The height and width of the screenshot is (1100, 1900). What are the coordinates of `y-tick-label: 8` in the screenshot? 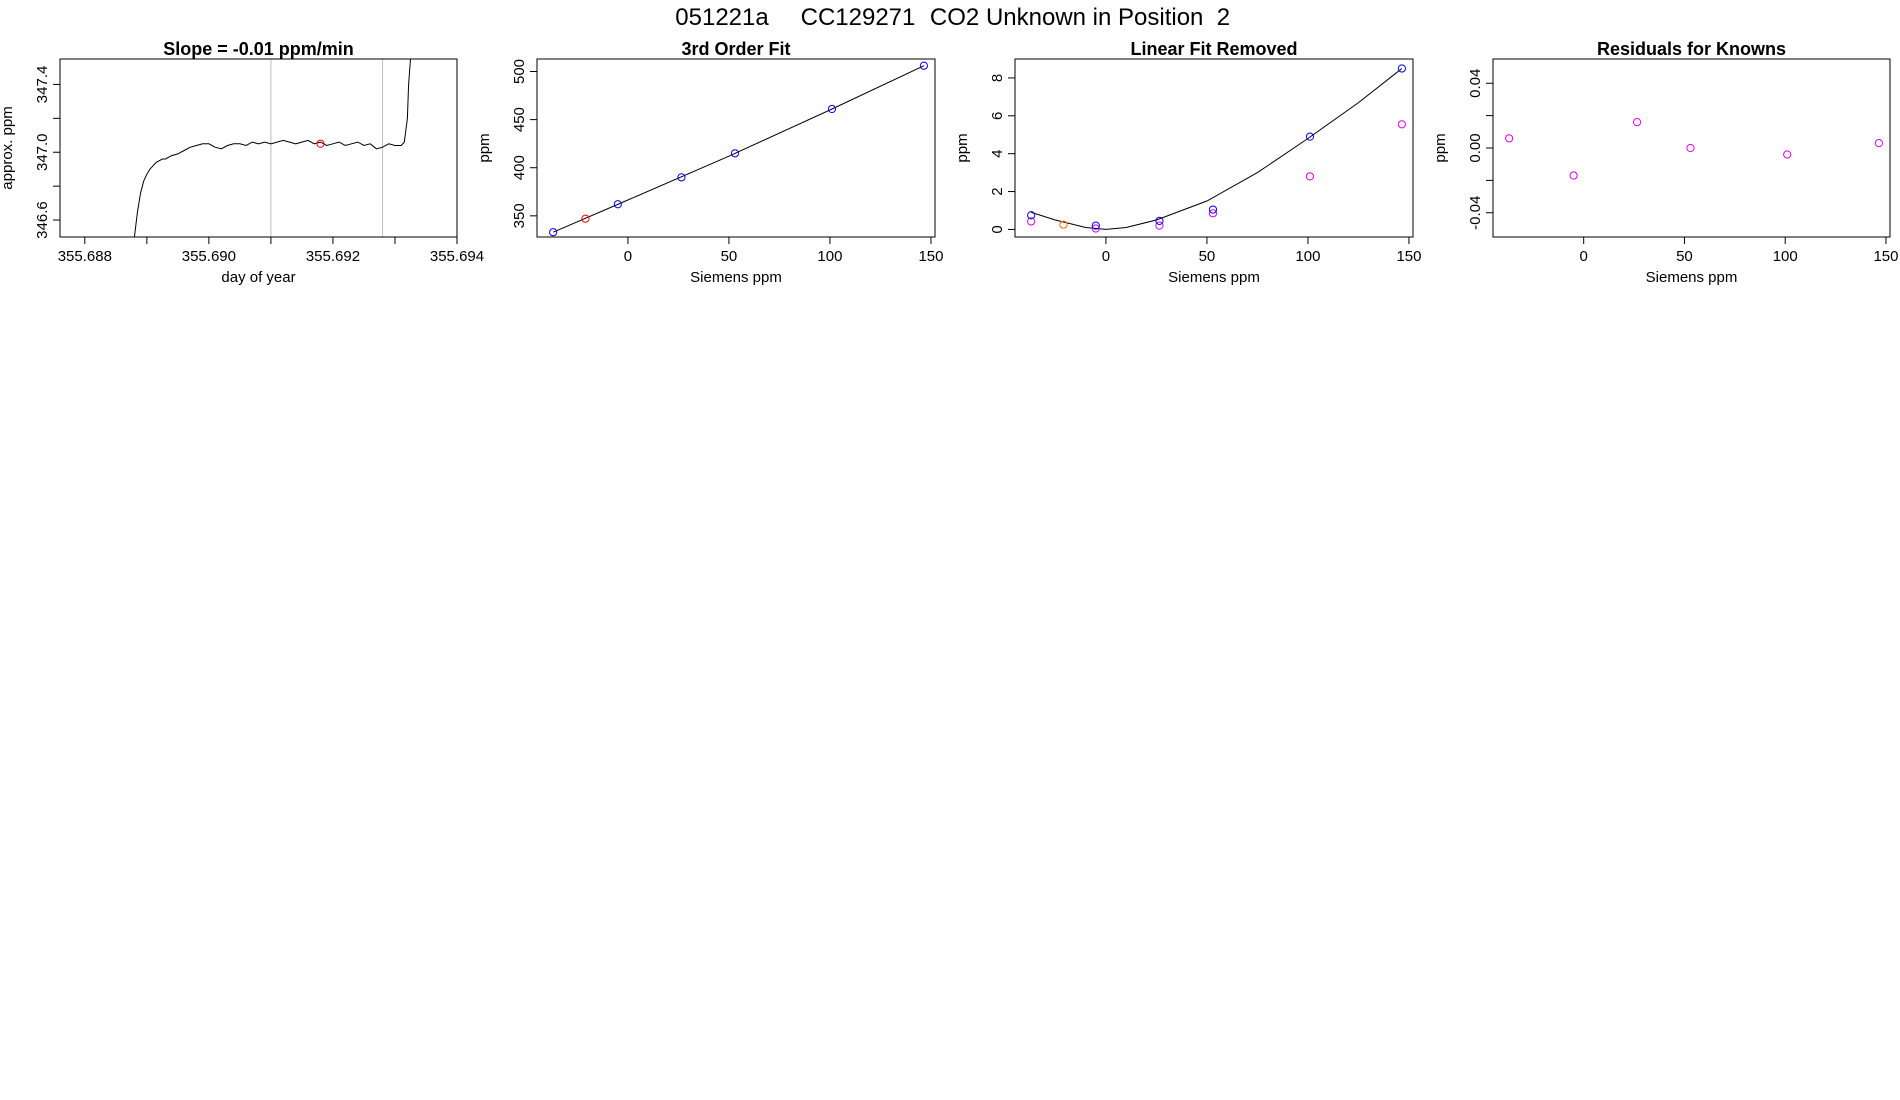 It's located at (997, 78).